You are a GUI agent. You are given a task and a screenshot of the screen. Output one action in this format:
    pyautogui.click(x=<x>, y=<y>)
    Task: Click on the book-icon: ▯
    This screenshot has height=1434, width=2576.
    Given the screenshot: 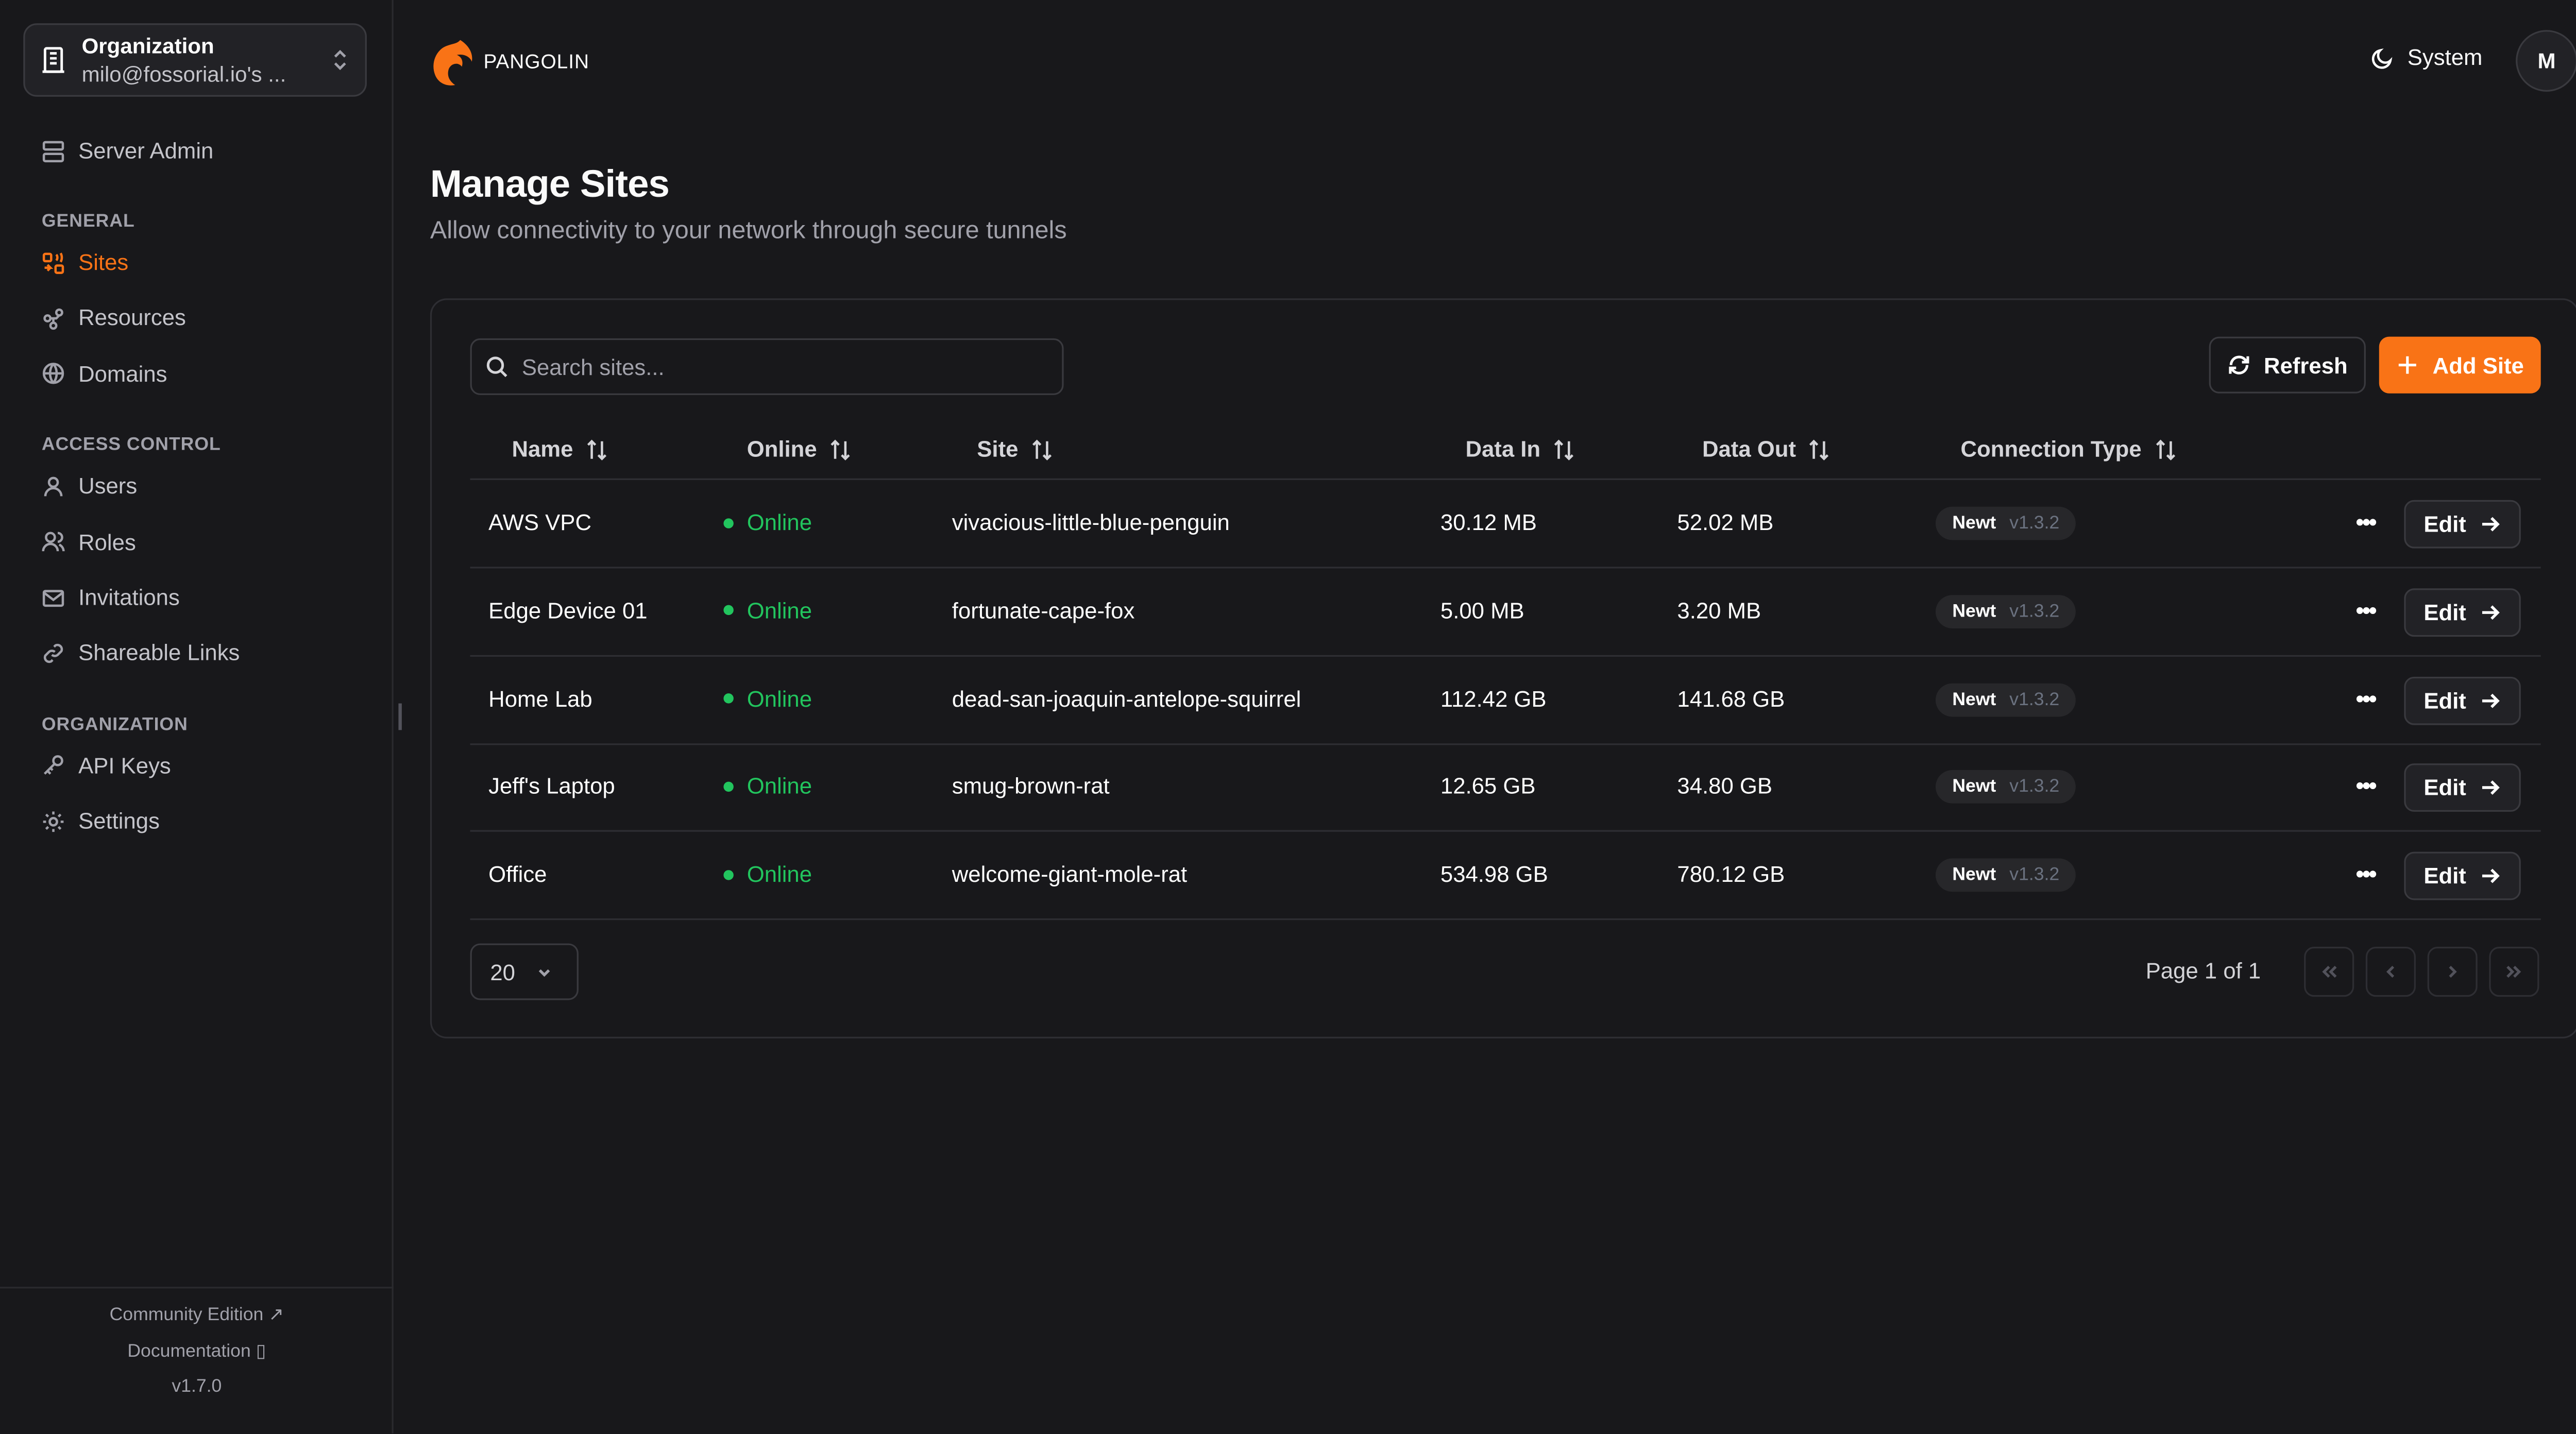 What is the action you would take?
    pyautogui.click(x=261, y=1351)
    